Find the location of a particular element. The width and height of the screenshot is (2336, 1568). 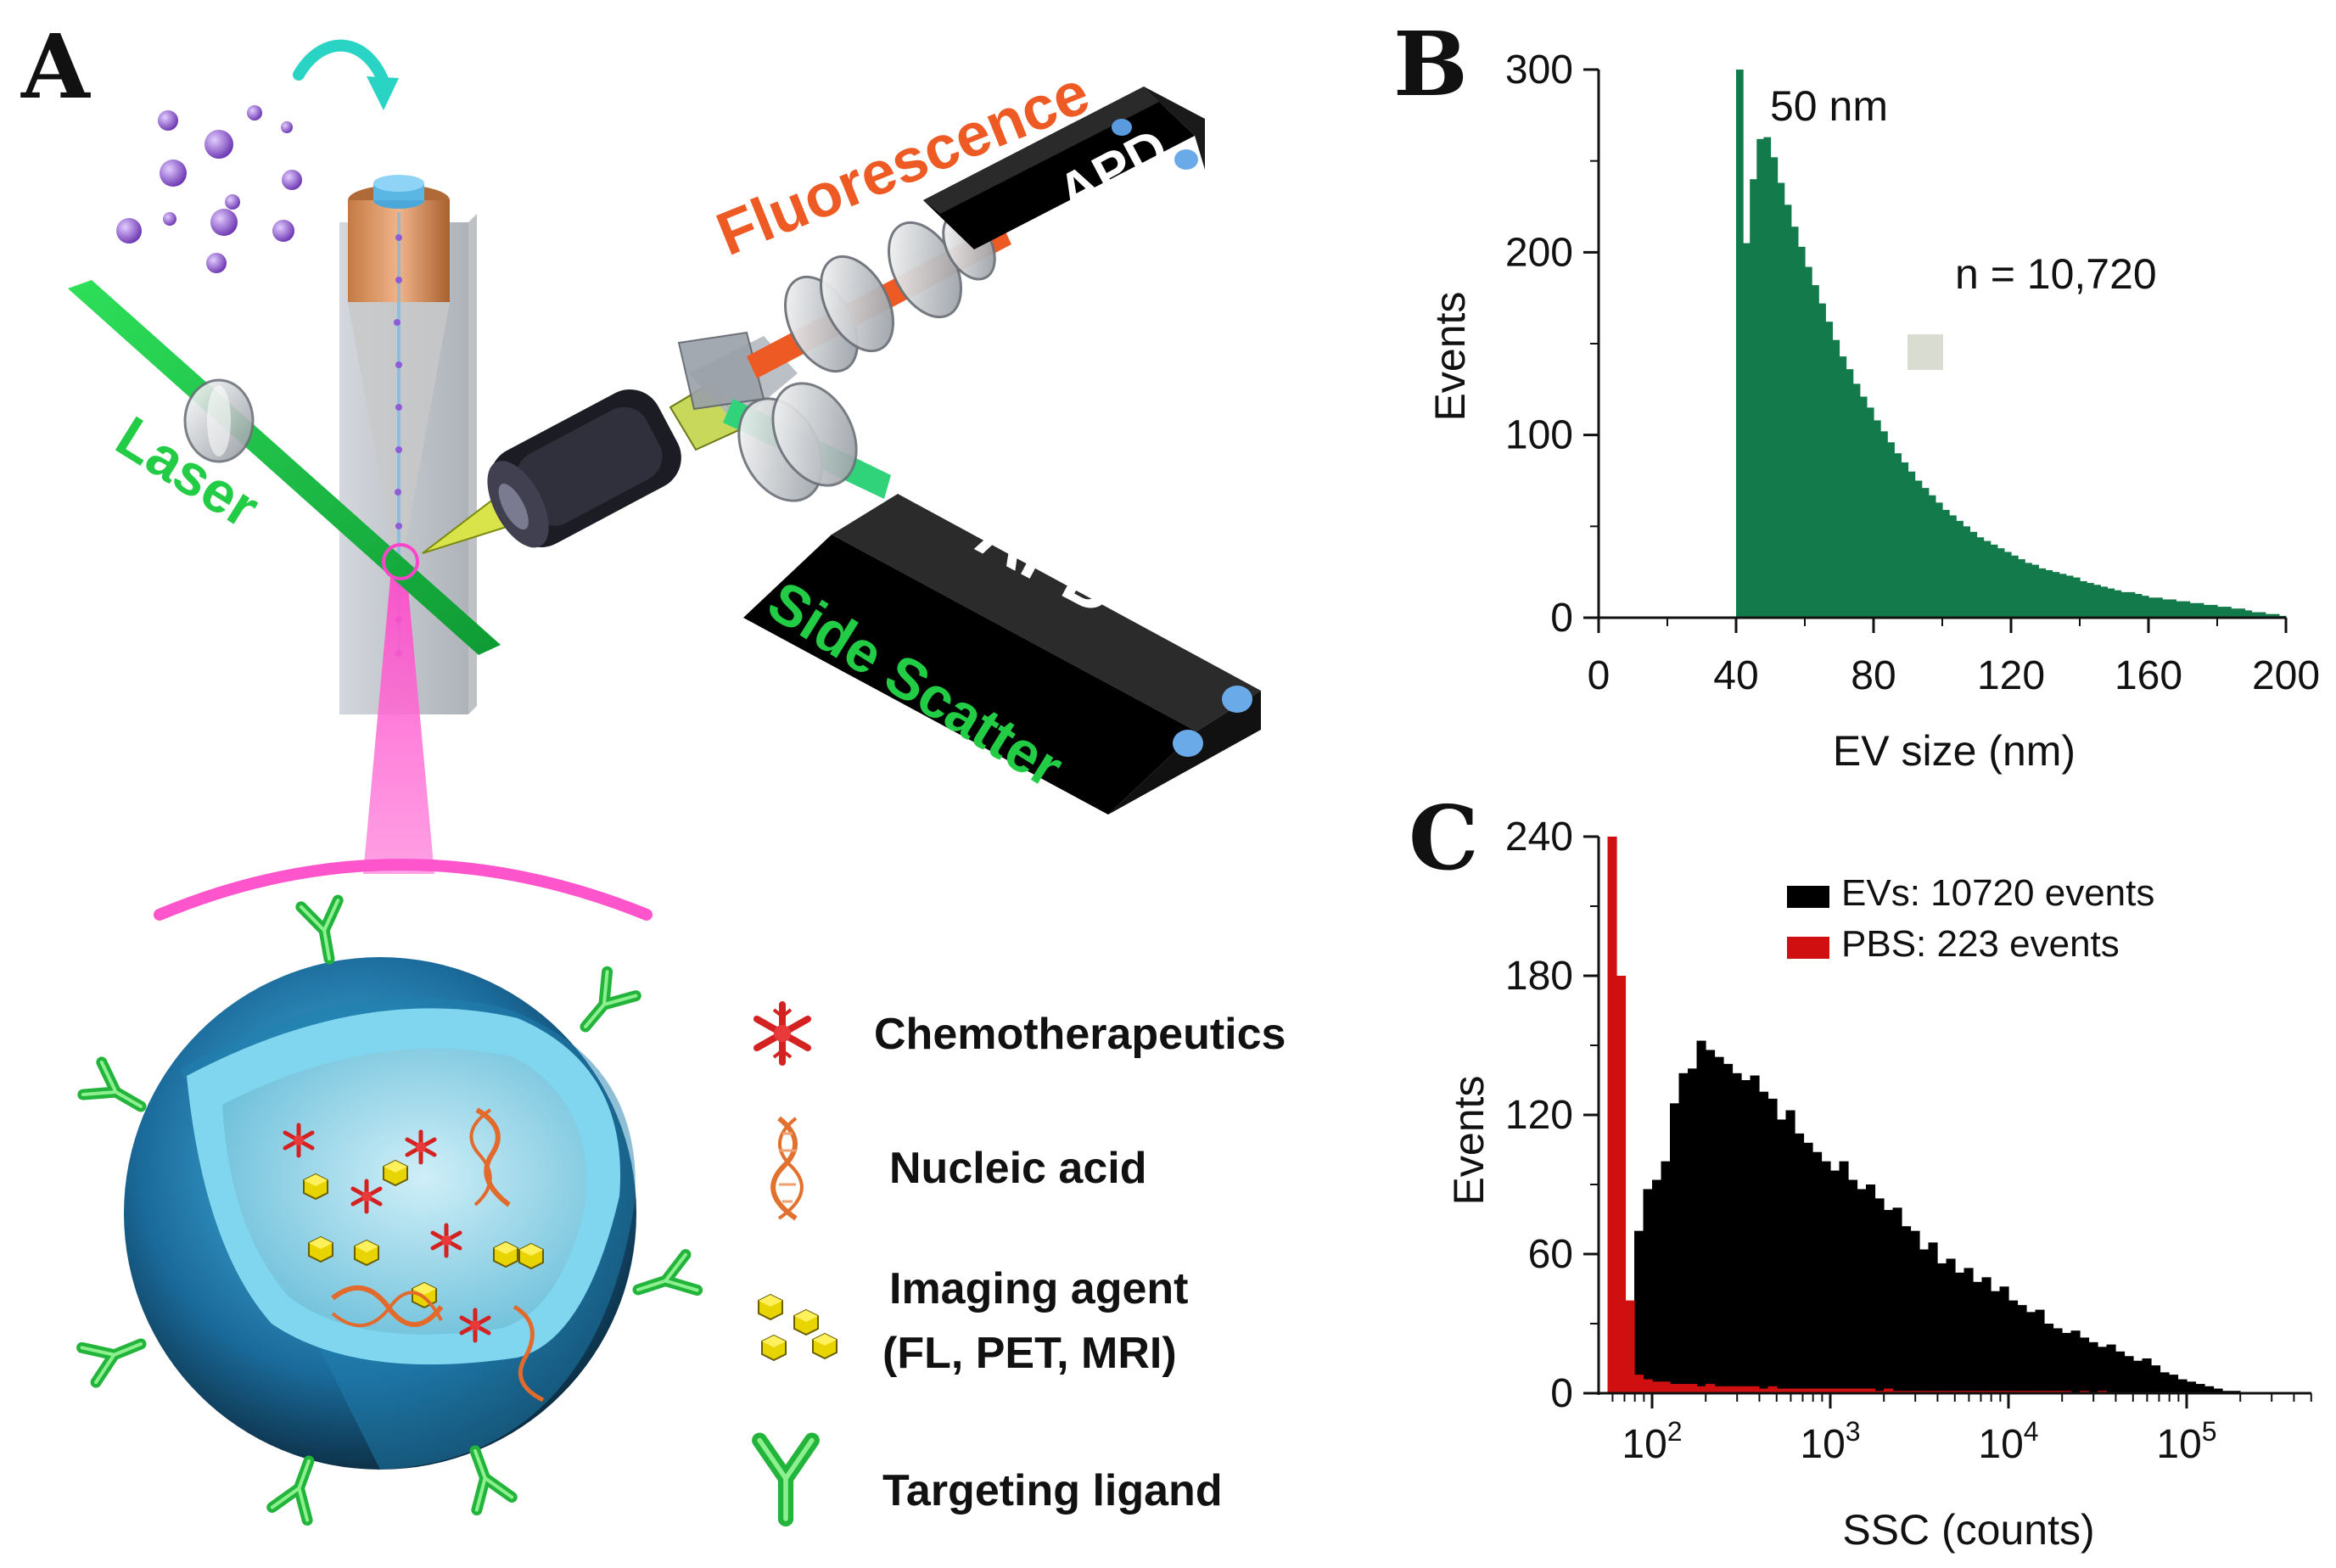

fluorescence-path is located at coordinates (879, 294).